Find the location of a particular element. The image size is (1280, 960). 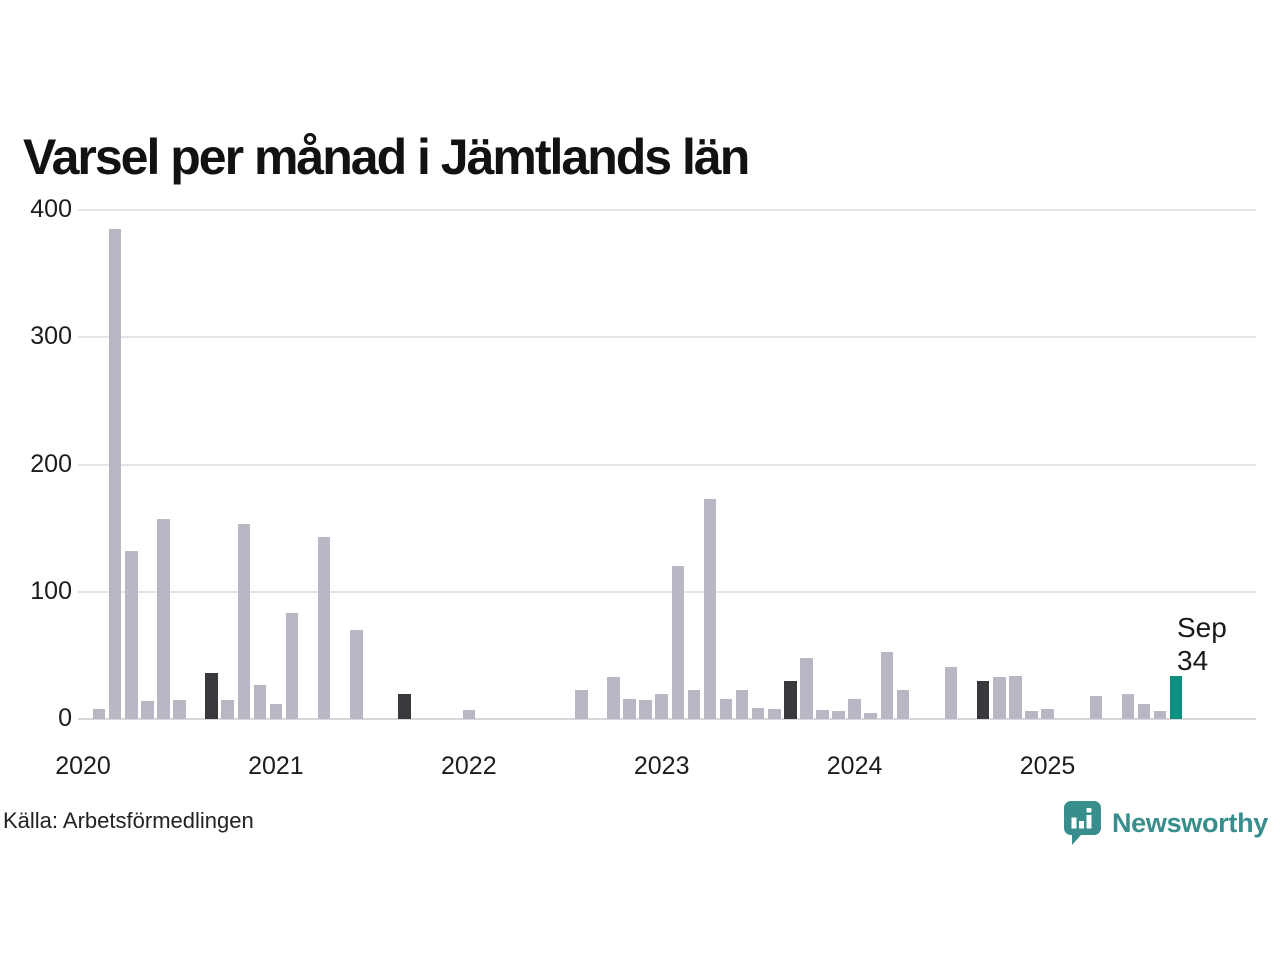

bar-2025-Aug is located at coordinates (1160, 715).